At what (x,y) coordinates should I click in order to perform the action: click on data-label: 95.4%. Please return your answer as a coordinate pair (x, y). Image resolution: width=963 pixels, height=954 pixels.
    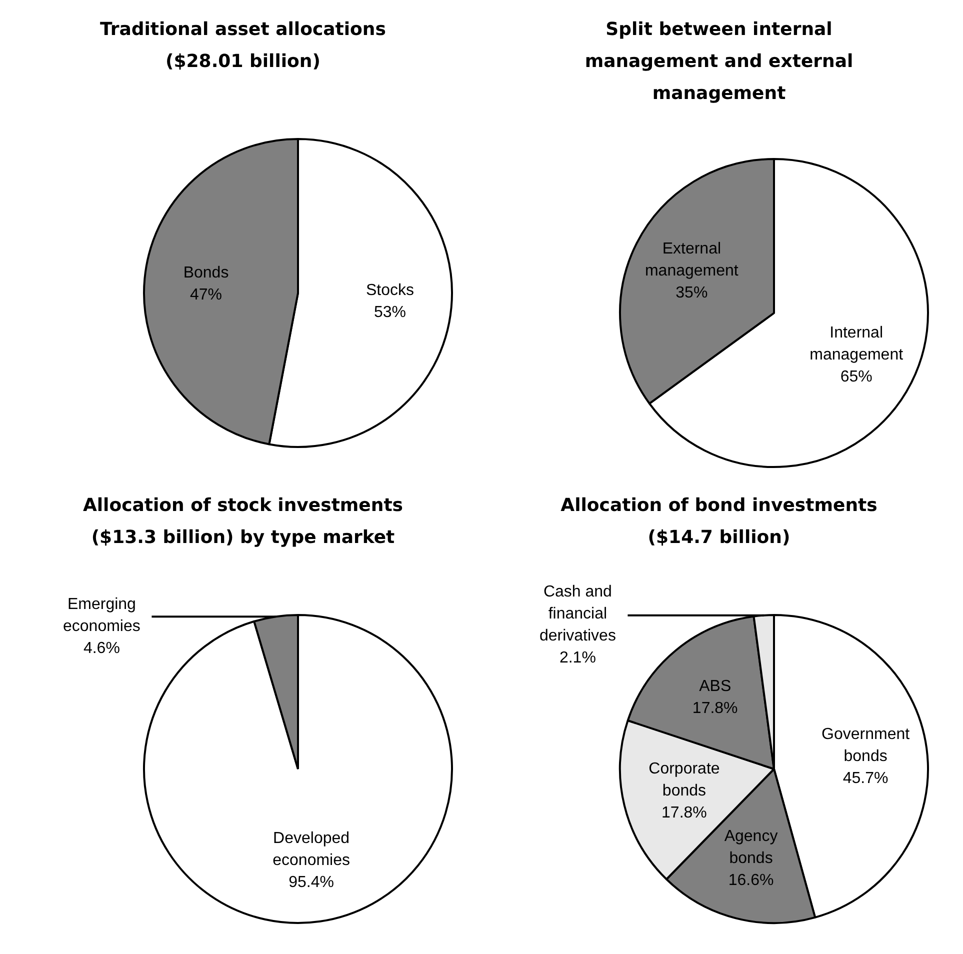
    Looking at the image, I should click on (311, 882).